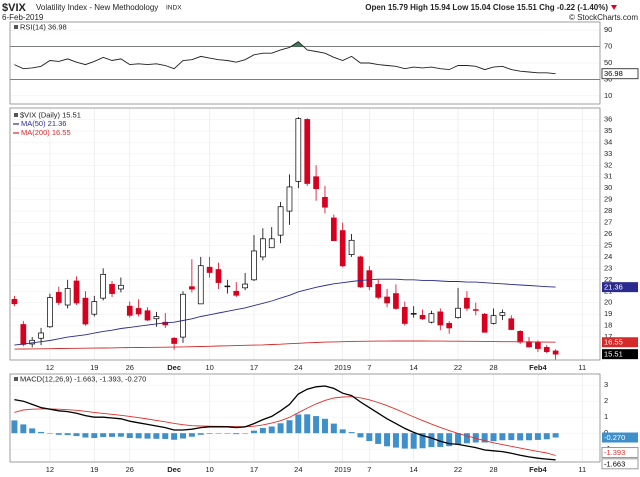  I want to click on legend-swatch, so click(16, 115).